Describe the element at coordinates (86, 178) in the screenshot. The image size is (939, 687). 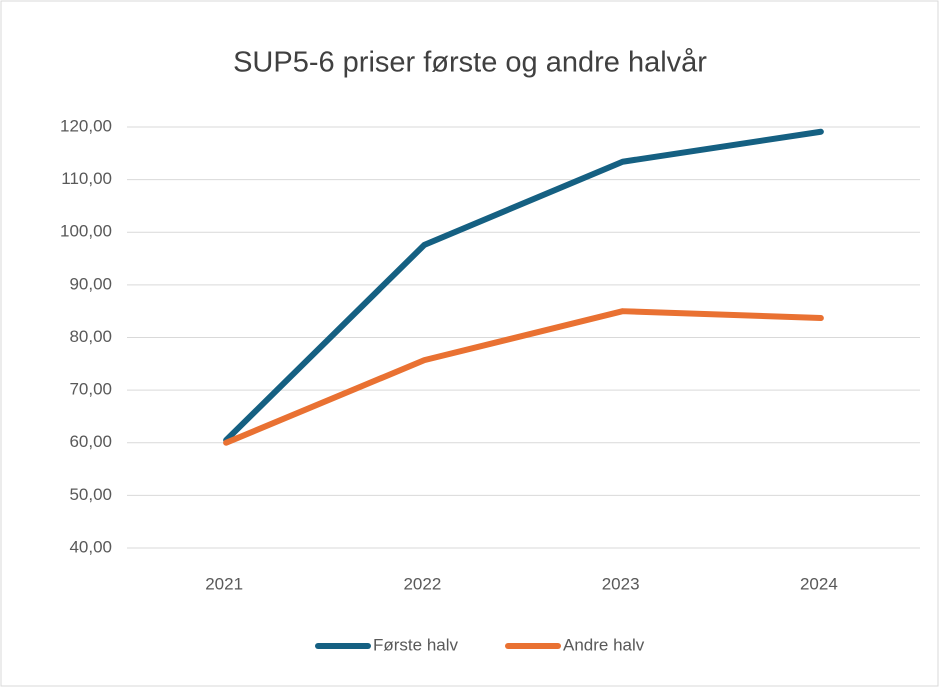
I see `y-tick-label: 110,00` at that location.